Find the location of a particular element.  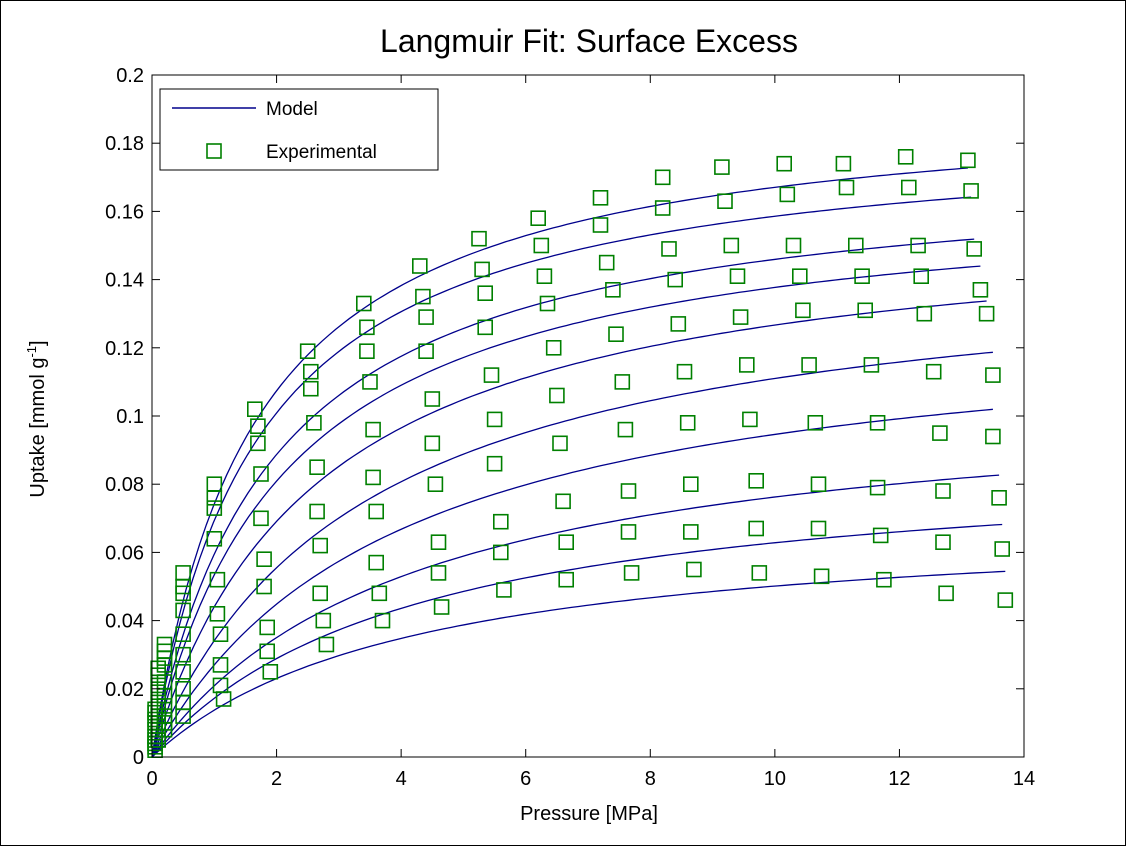

y-tick-label: 0.02 is located at coordinates (124, 690).